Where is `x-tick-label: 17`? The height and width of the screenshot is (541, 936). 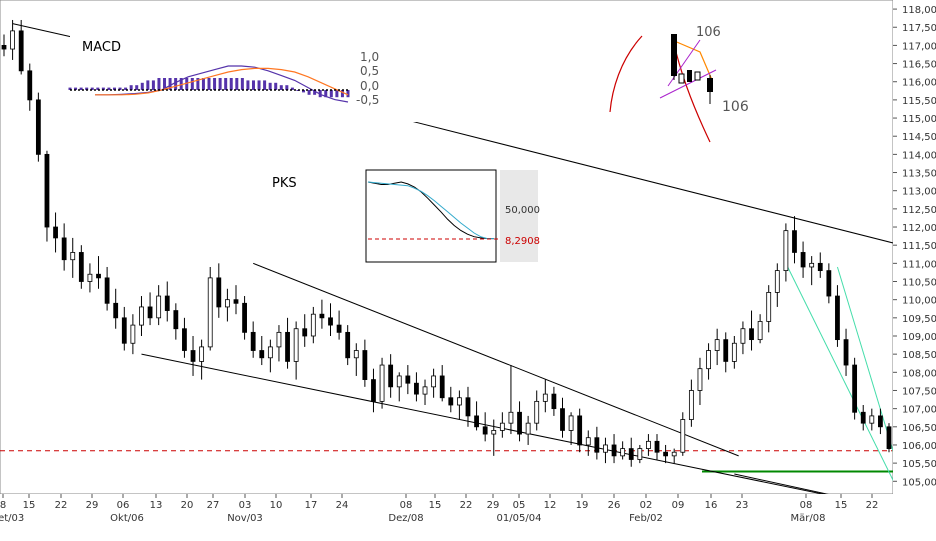
x-tick-label: 17 is located at coordinates (311, 505).